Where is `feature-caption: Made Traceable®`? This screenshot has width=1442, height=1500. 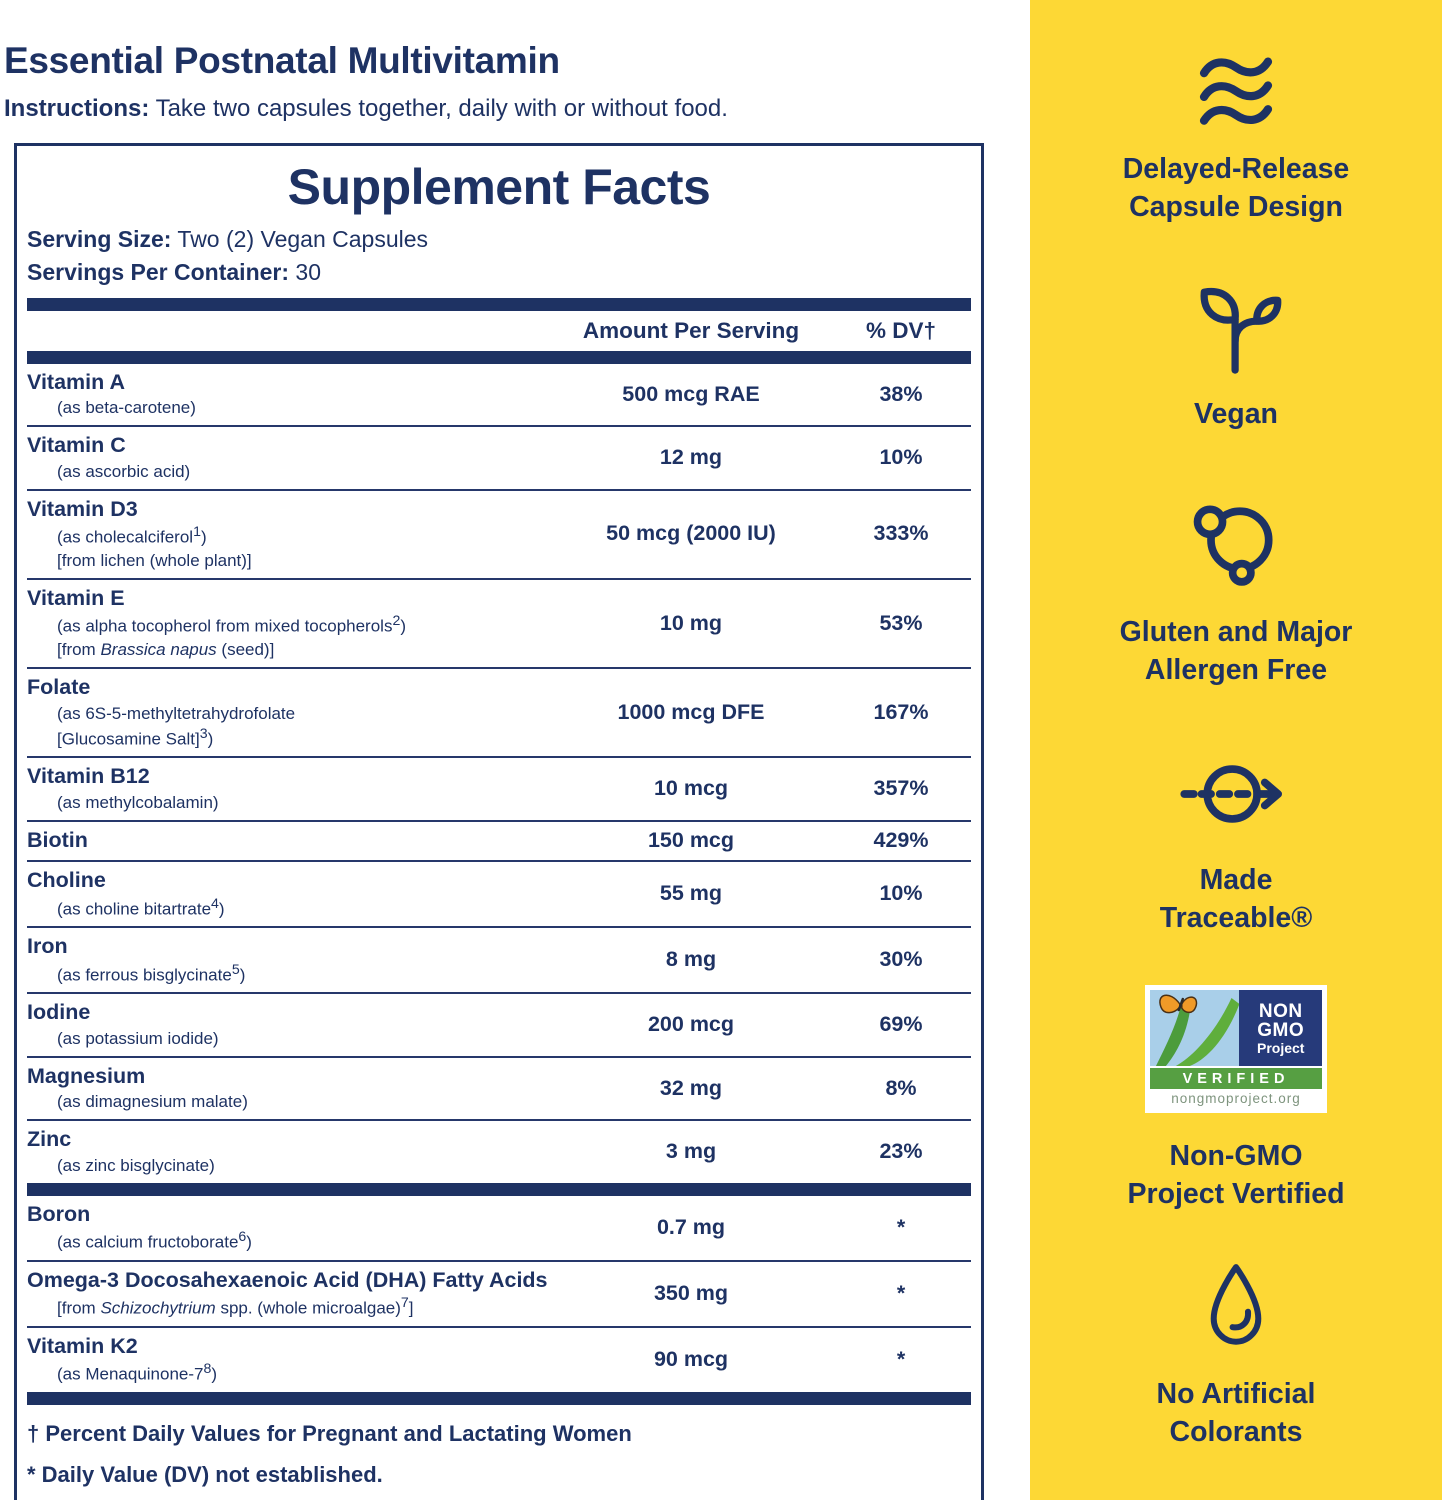 feature-caption: Made Traceable® is located at coordinates (1236, 899).